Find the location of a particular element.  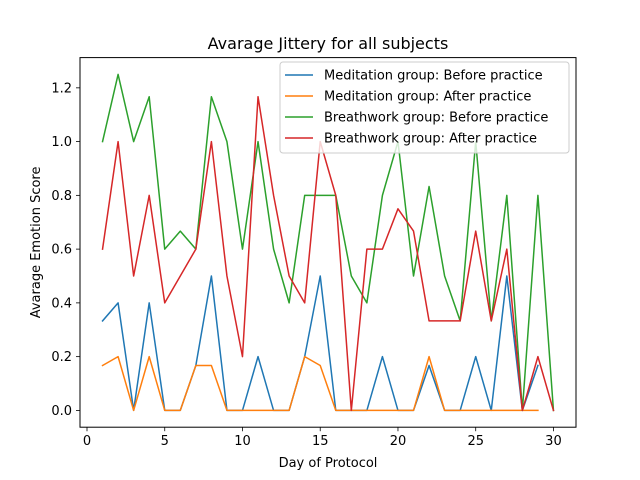

y-axis: 0.0 0.2 0.4 0.6 0.8 1.0 1.2 is located at coordinates (65, 250).